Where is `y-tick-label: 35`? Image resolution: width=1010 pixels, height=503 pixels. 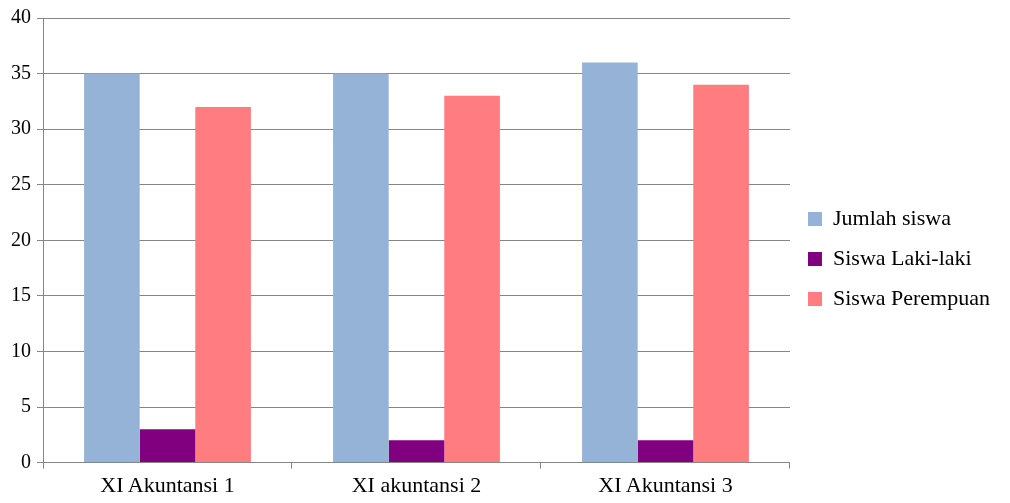 y-tick-label: 35 is located at coordinates (21, 71).